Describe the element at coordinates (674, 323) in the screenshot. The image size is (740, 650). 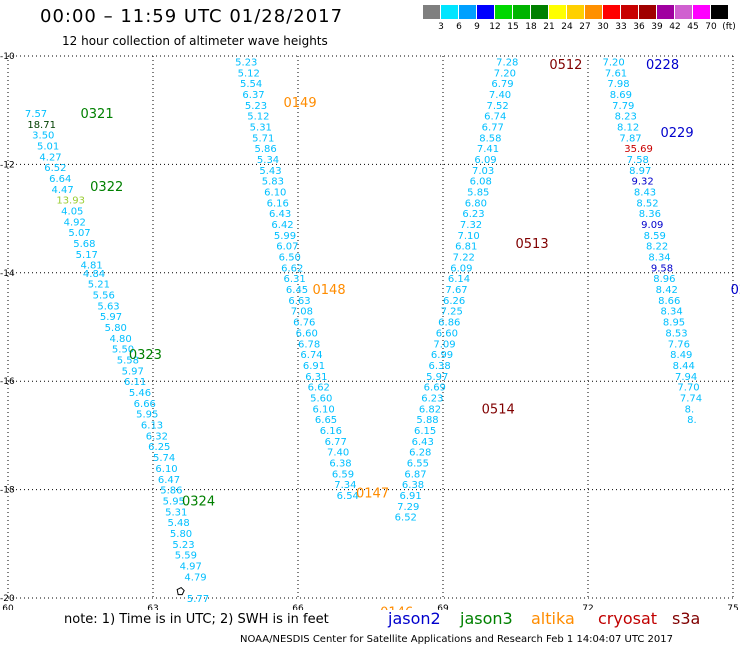
I see `wave-height-value: 8.95` at that location.